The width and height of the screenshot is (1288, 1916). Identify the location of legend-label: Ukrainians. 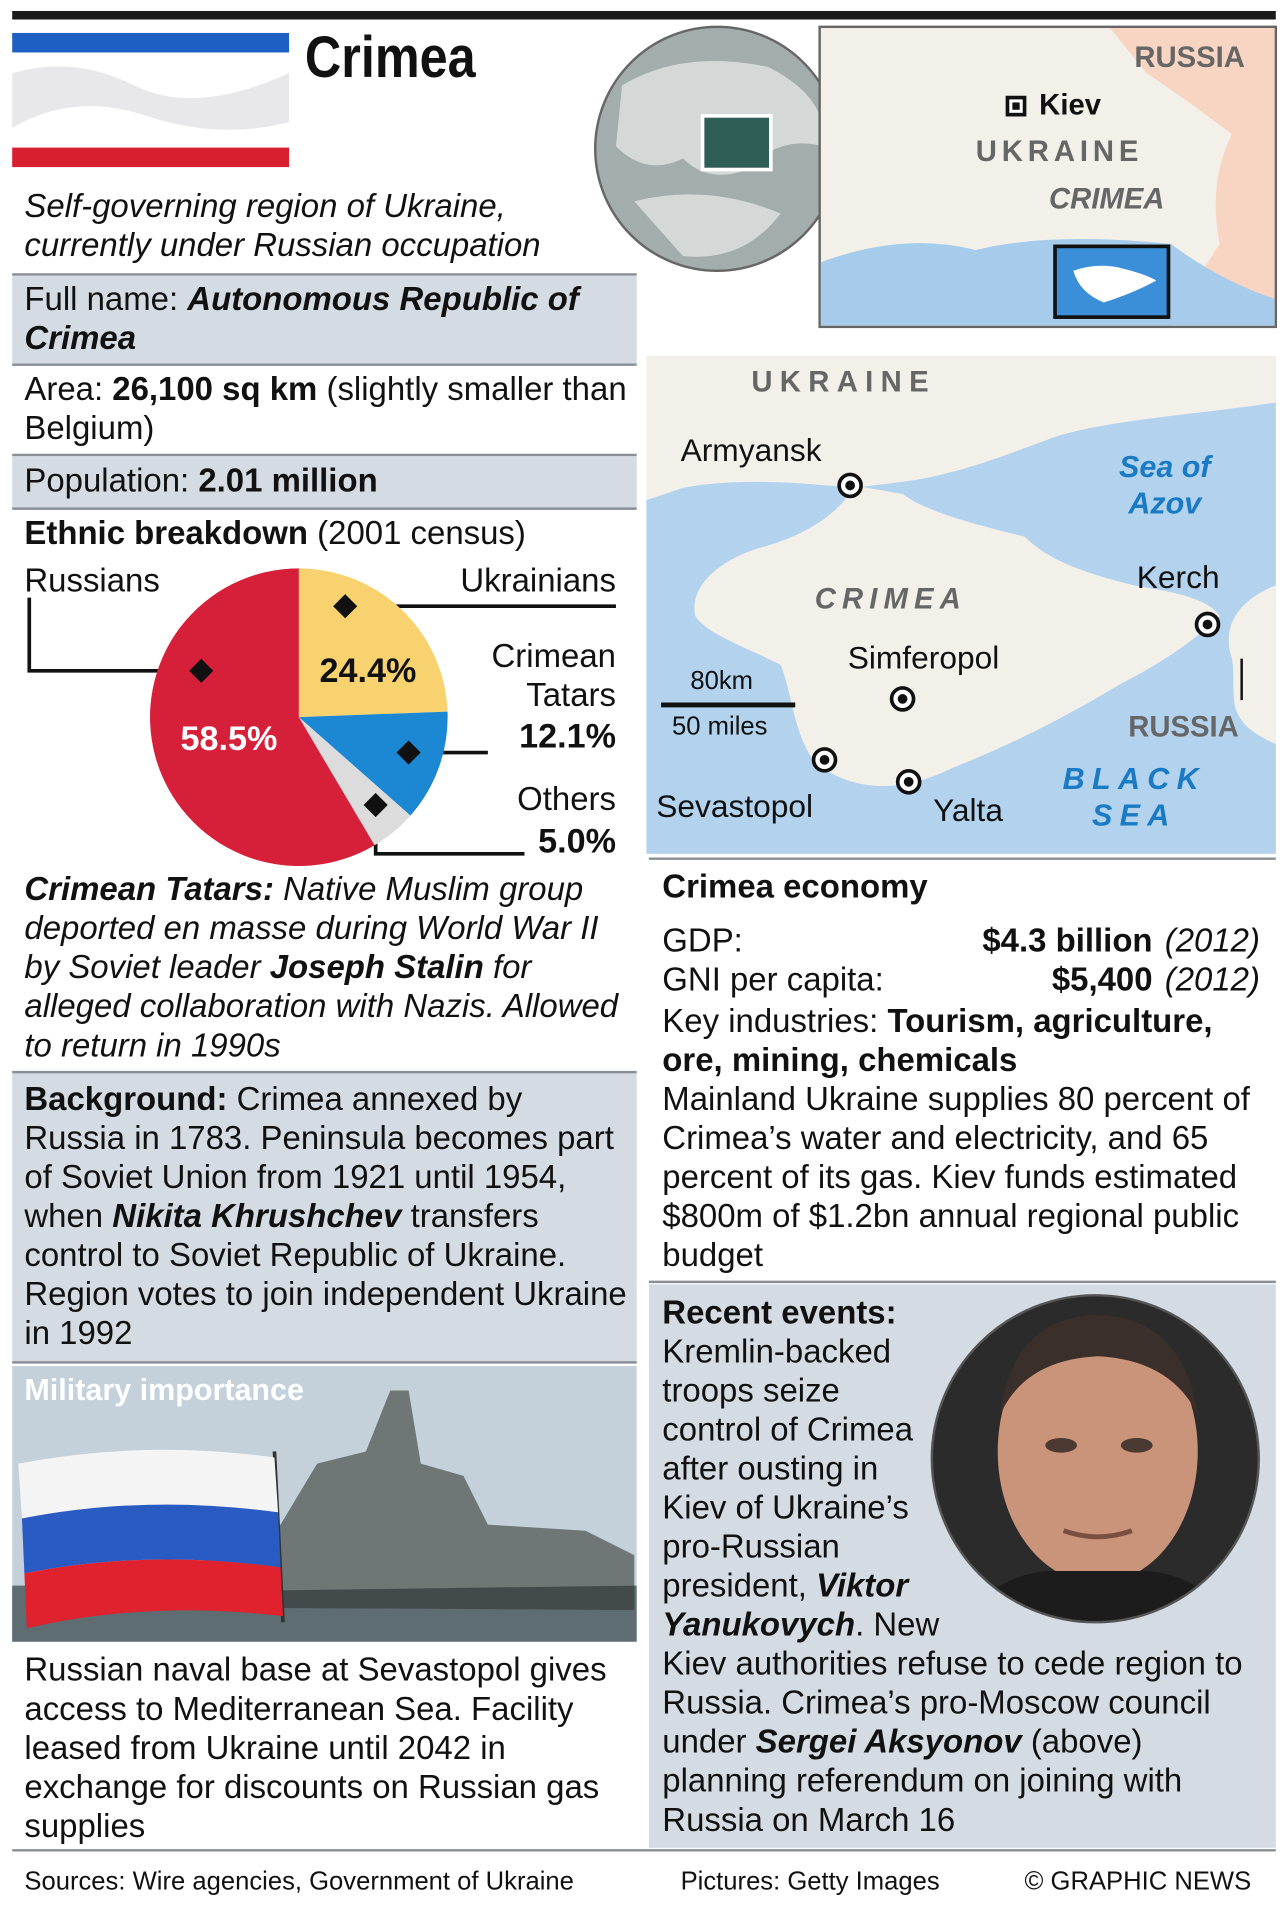
(538, 580).